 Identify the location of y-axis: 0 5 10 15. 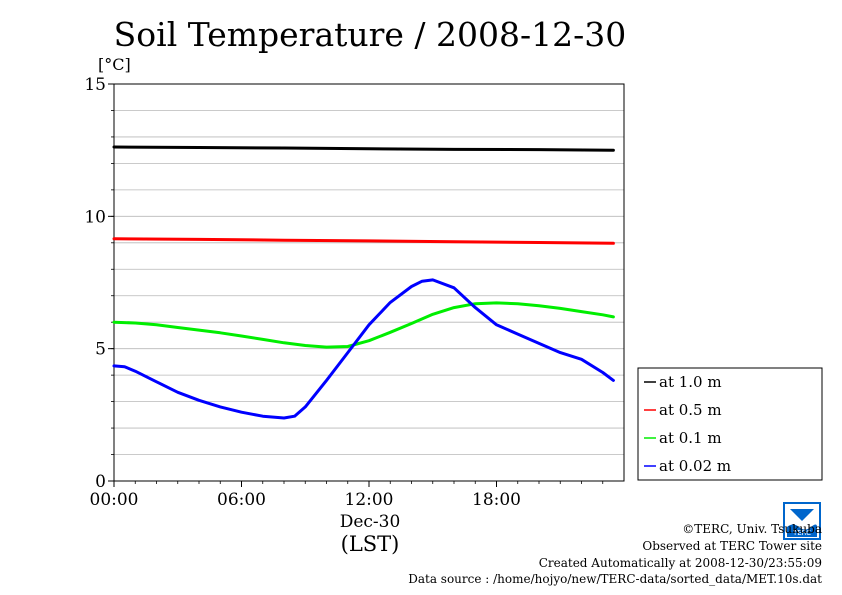
(99, 283).